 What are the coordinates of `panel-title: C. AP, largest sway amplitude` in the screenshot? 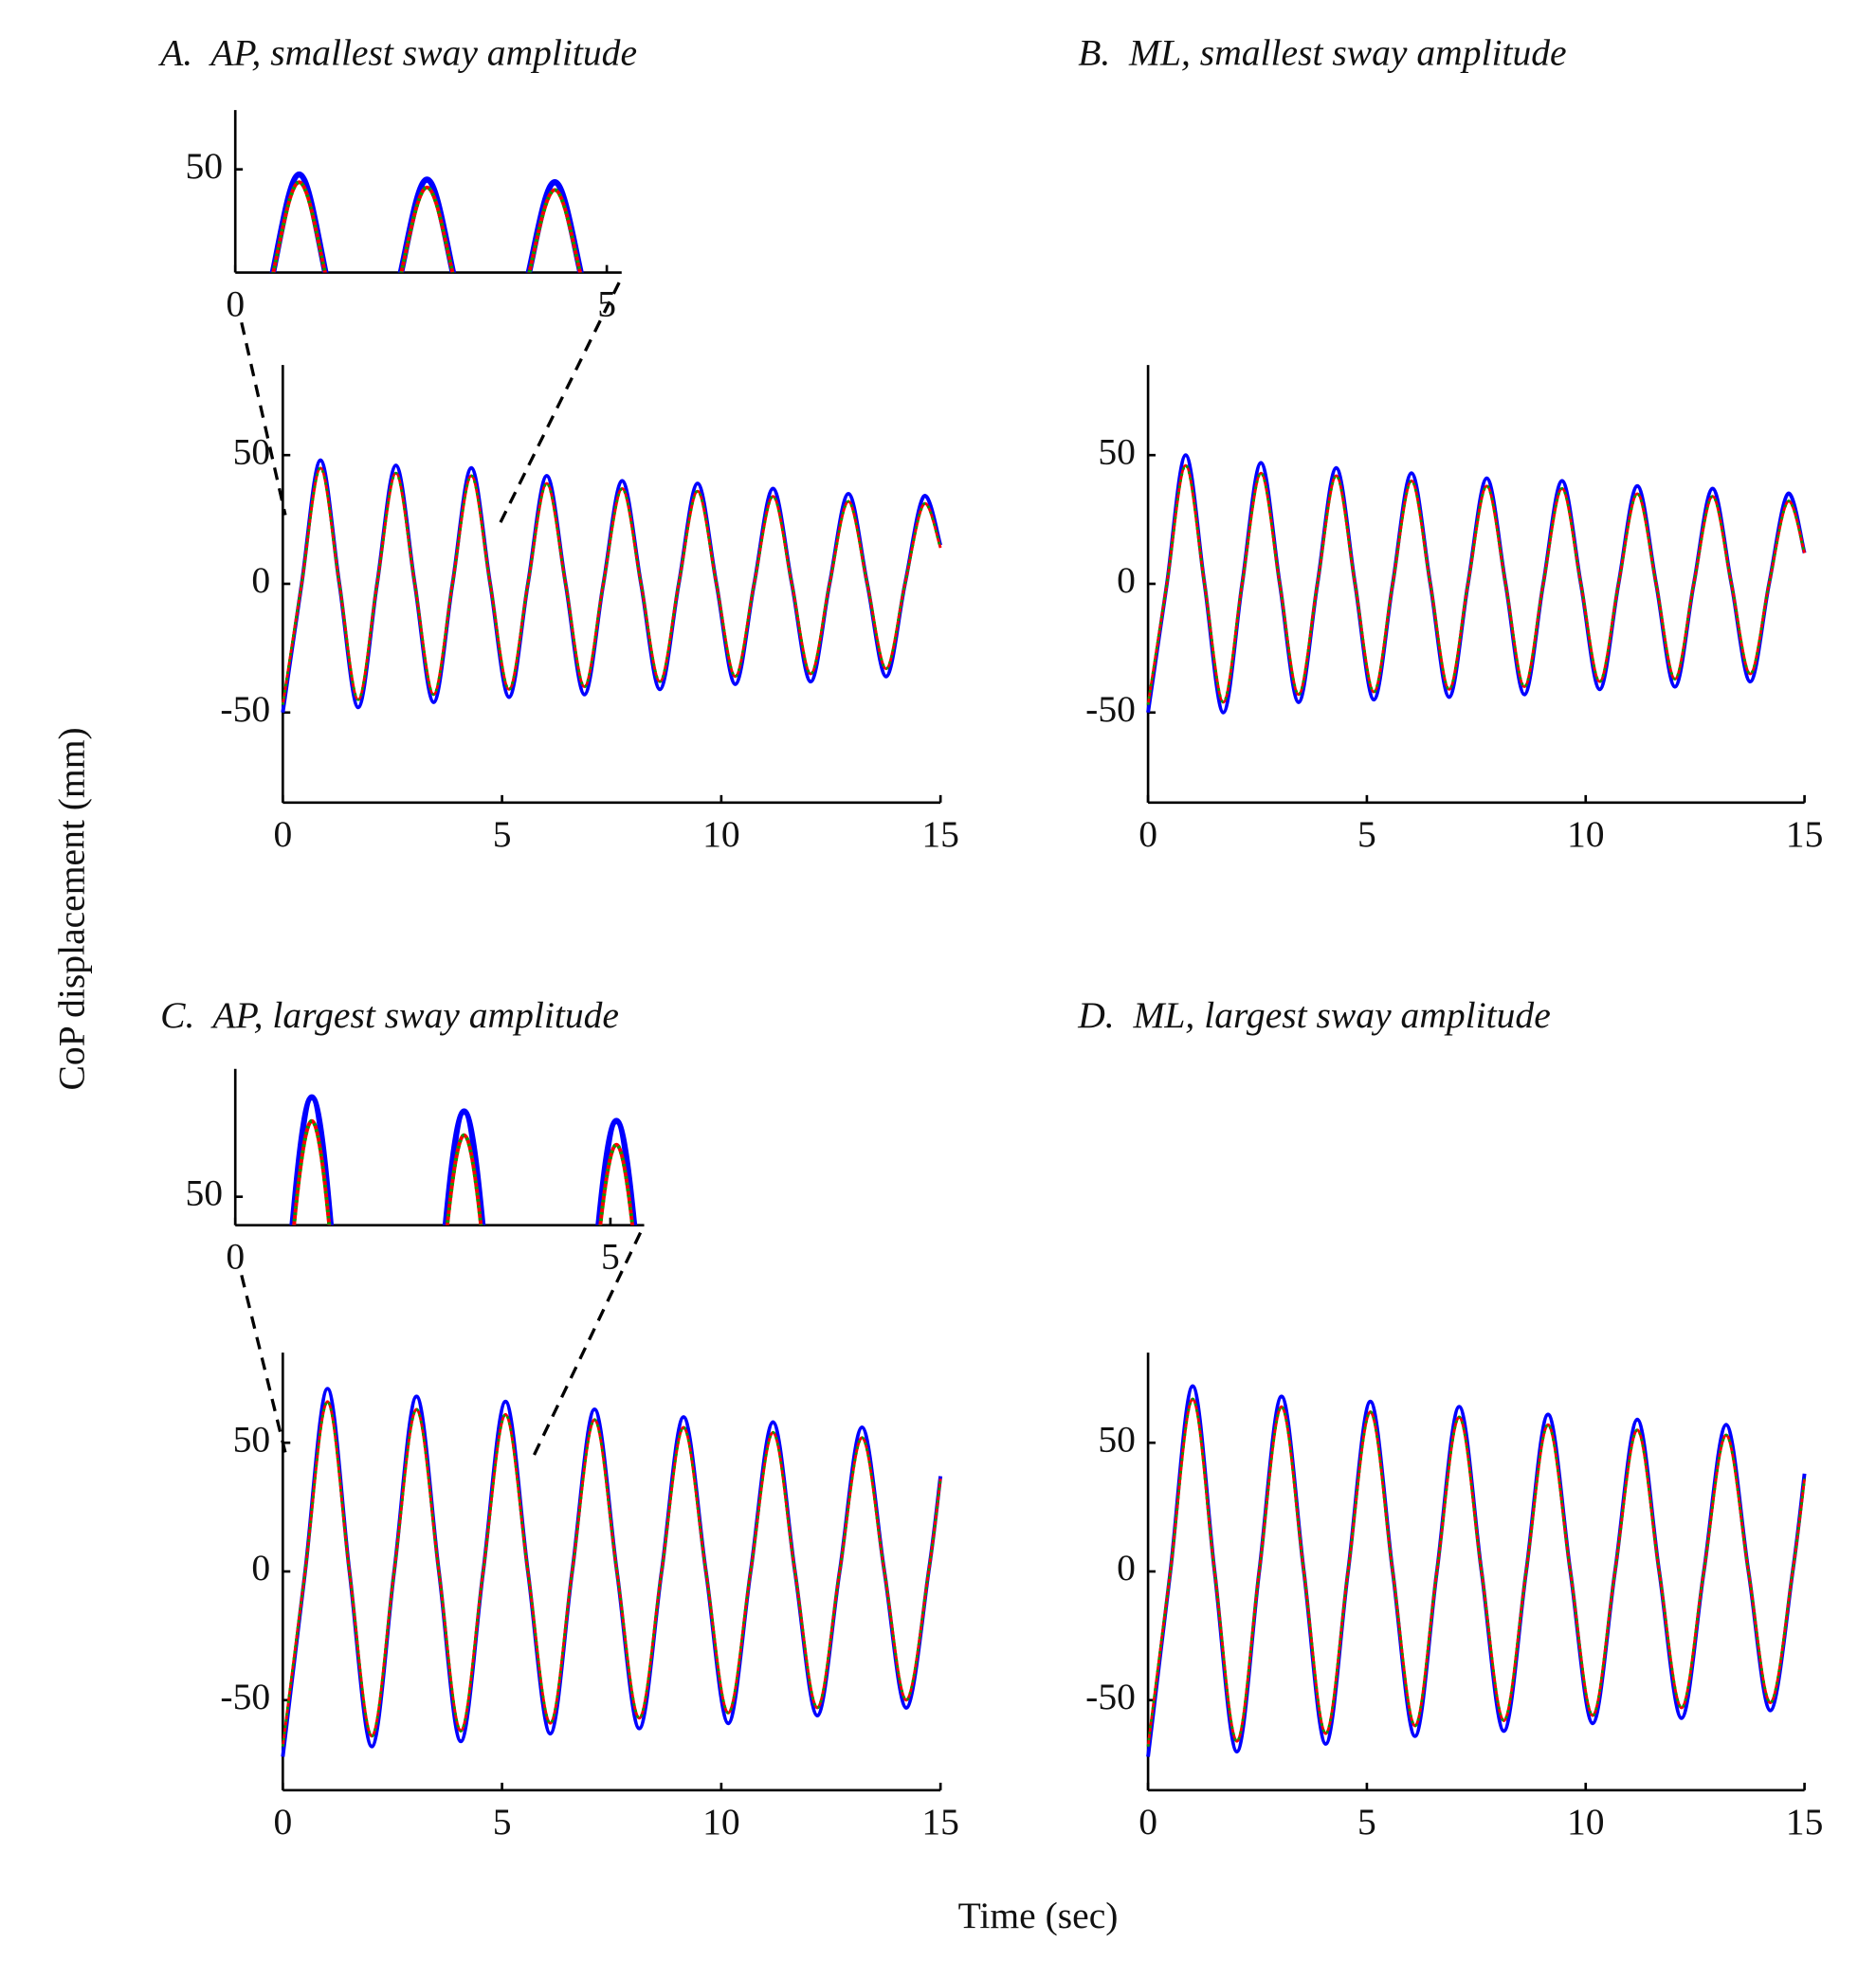 It's located at (389, 1015).